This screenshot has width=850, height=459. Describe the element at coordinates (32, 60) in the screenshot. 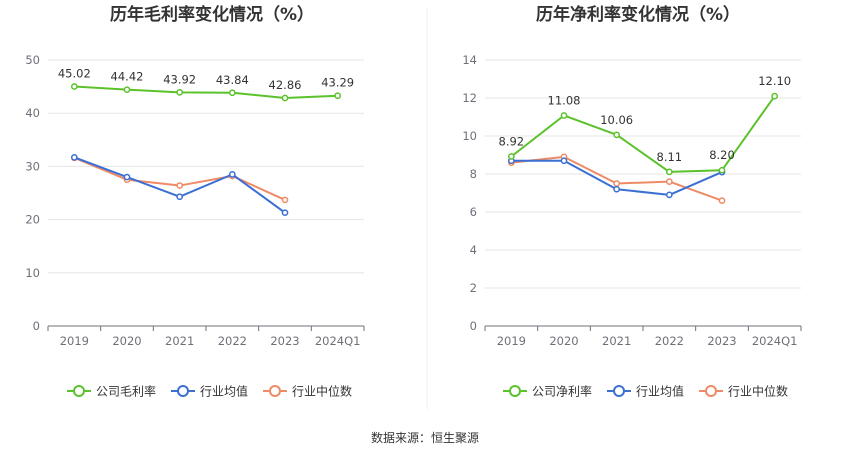

I see `y-tick-label: 50` at that location.